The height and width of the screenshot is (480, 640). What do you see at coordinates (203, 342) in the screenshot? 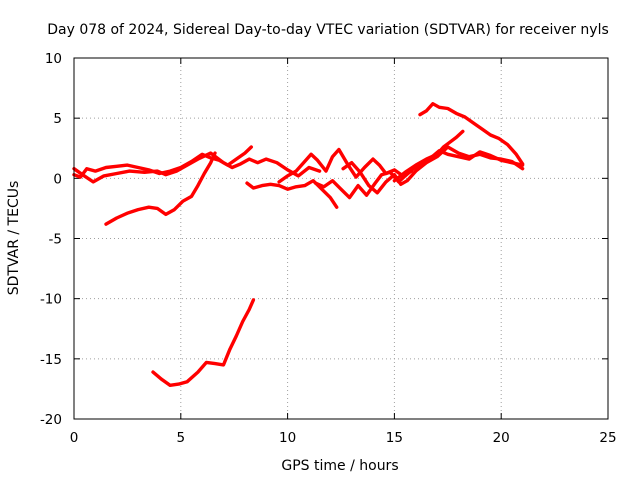
I see `series-line-trace-d` at bounding box center [203, 342].